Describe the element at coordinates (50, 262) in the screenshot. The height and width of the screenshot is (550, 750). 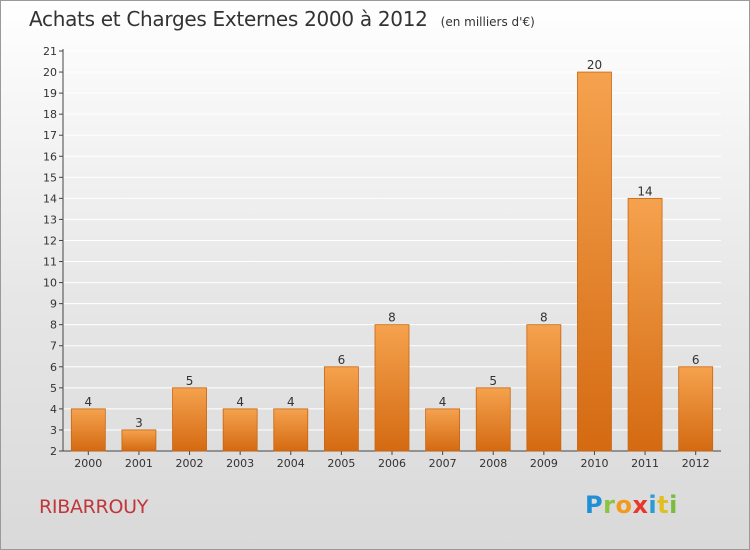
I see `y-tick-label: 11` at that location.